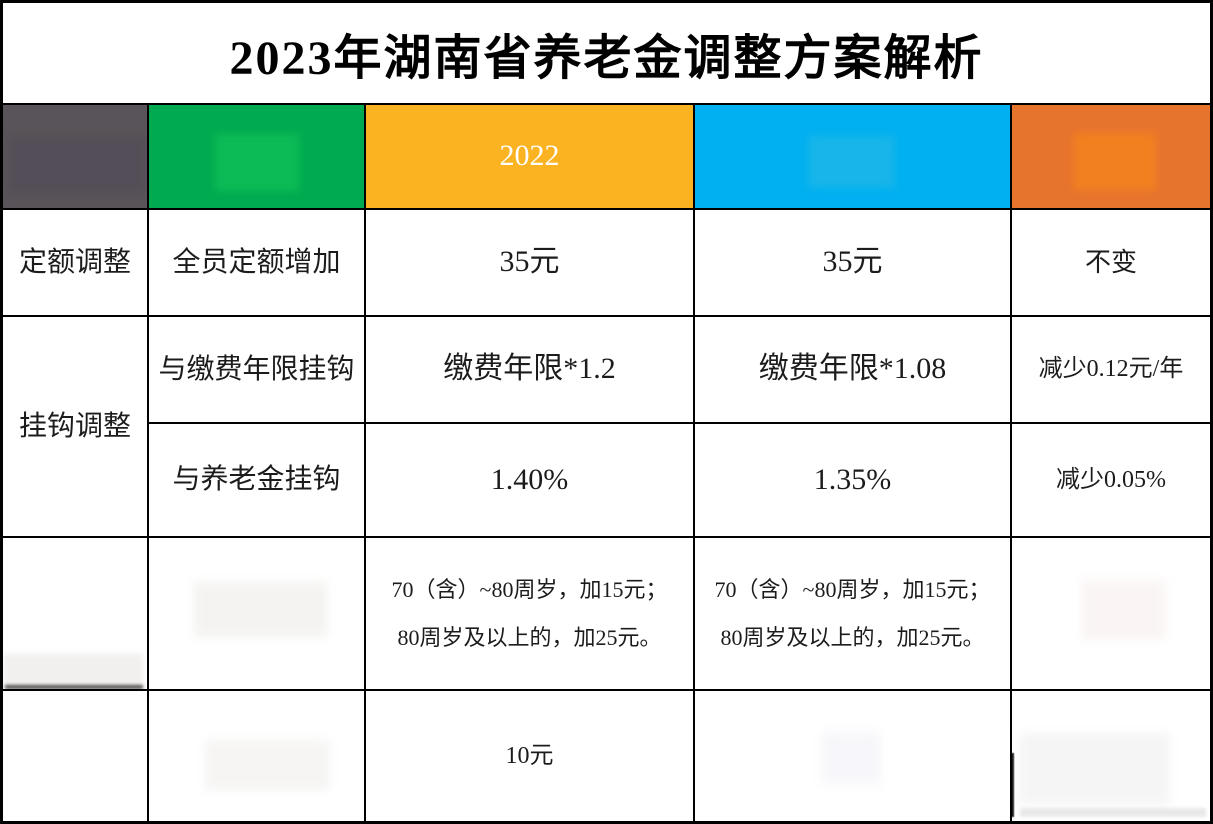 The height and width of the screenshot is (824, 1213). I want to click on title-band: 2023年湖南省养老金调整方案解析, so click(606, 53).